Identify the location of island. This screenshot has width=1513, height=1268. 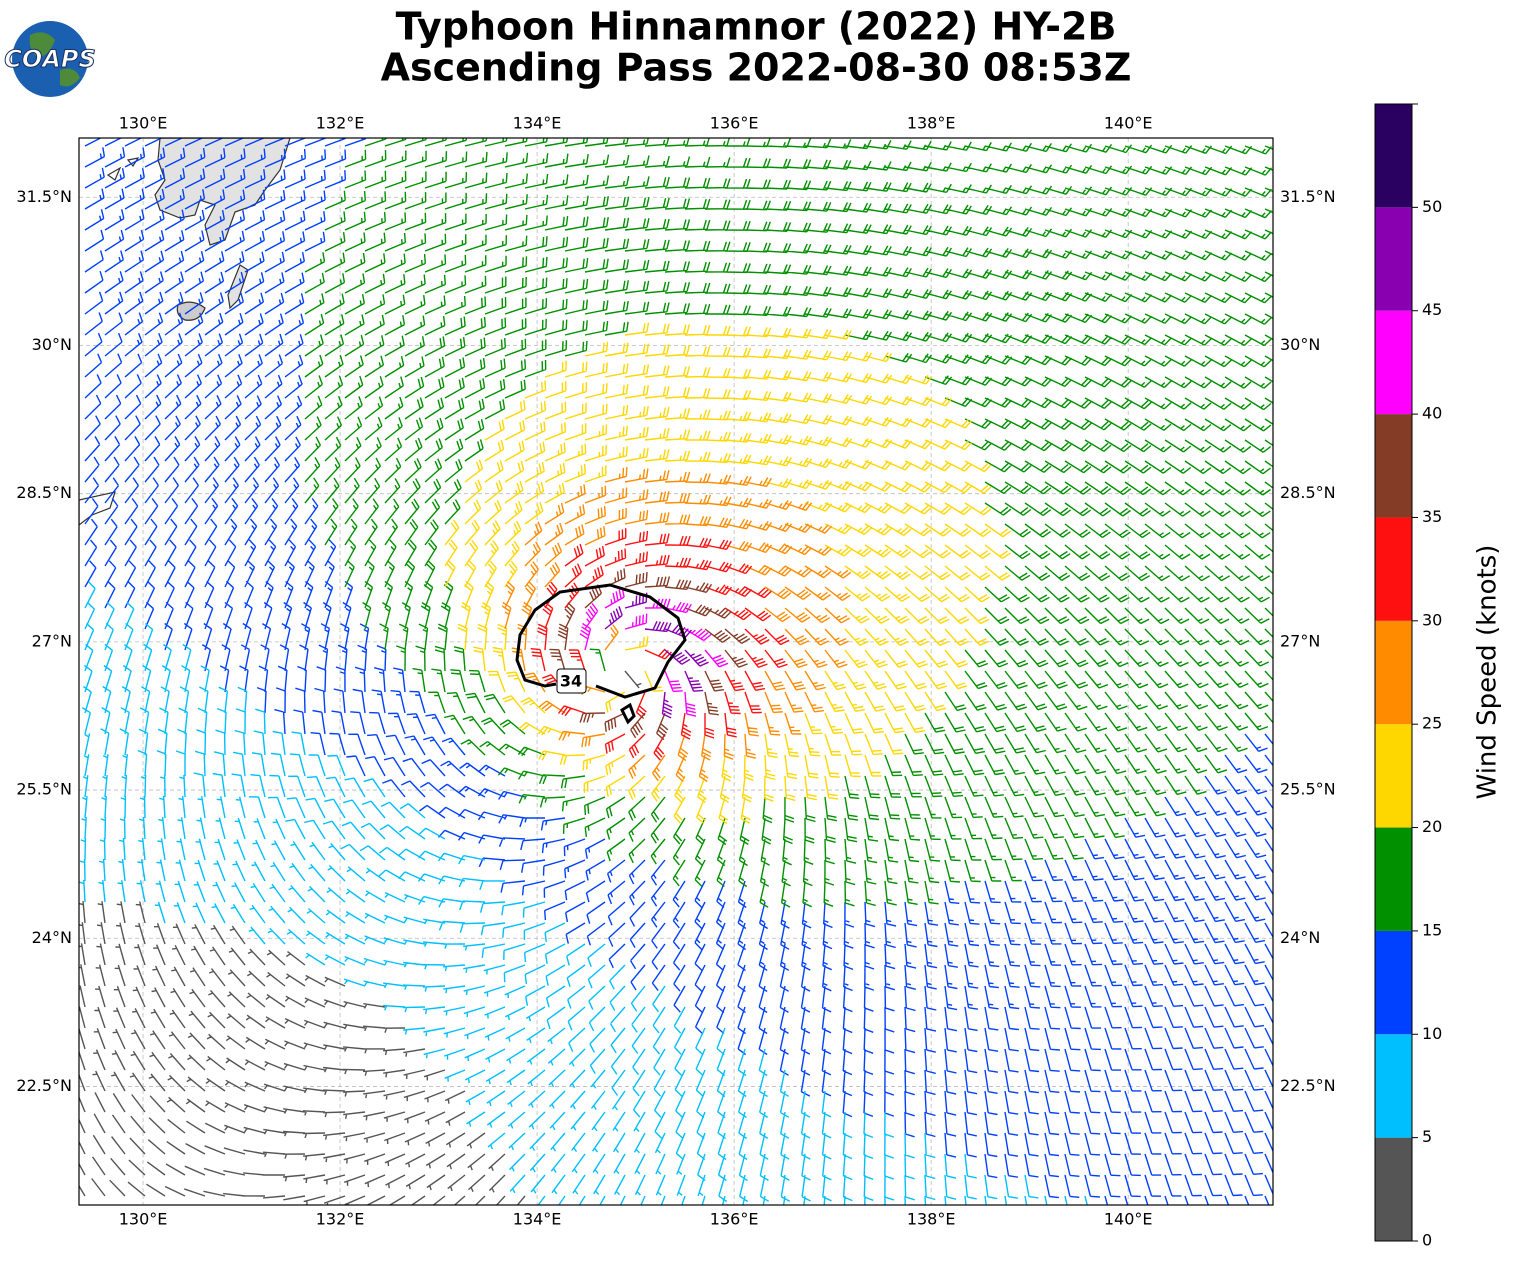
(191, 311).